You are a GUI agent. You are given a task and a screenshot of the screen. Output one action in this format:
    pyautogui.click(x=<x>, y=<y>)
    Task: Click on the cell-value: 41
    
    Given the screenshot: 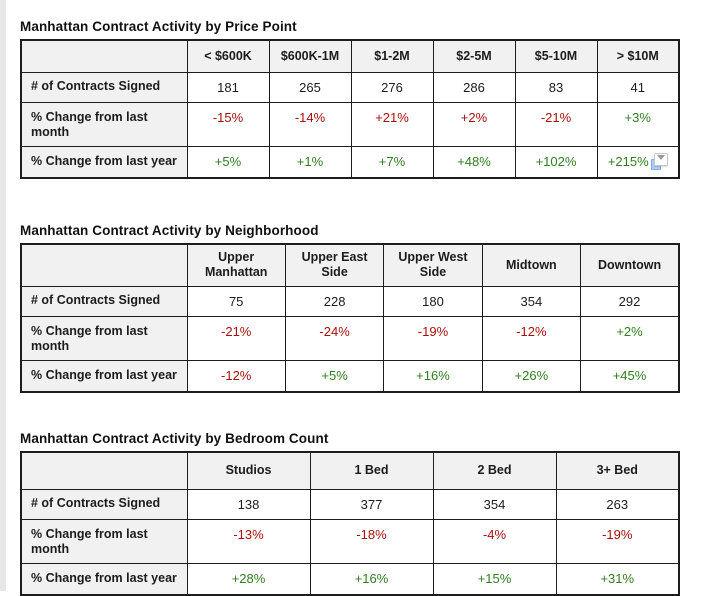 What is the action you would take?
    pyautogui.click(x=638, y=87)
    